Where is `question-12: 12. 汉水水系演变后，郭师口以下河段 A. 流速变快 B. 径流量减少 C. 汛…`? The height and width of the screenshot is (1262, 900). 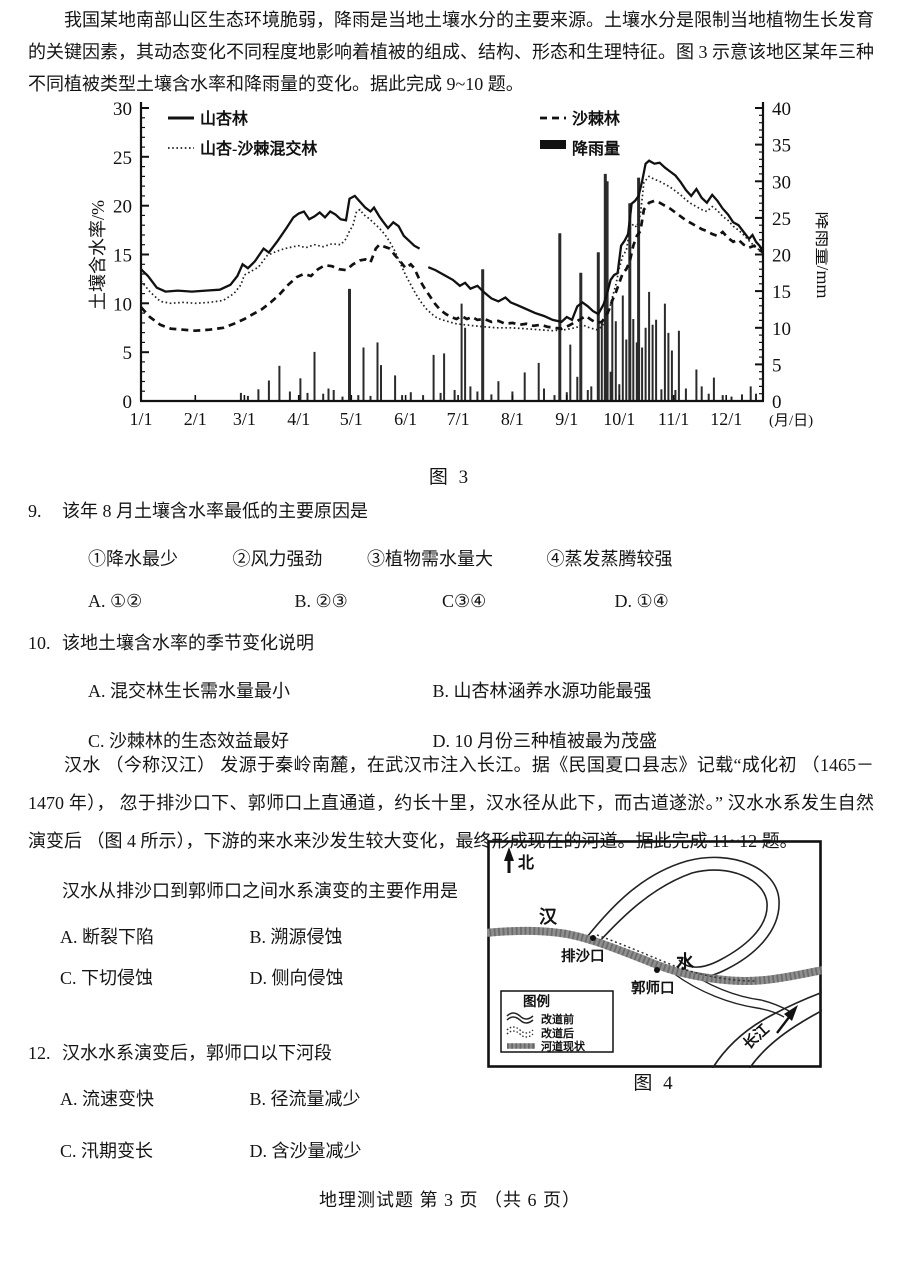
question-12: 12. 汉水水系演变后，郭师口以下河段 A. 流速变快 B. 径流量减少 C. 汛… is located at coordinates (258, 1102).